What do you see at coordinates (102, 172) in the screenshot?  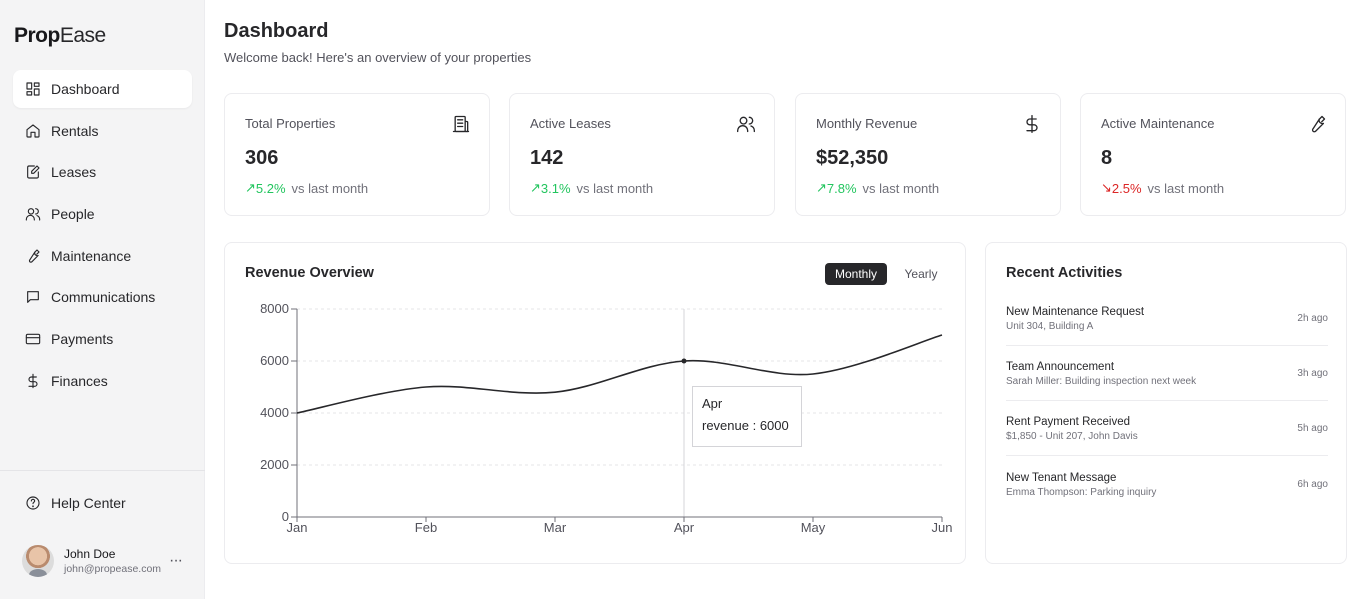 I see `sidebar-item-leases: Leases` at bounding box center [102, 172].